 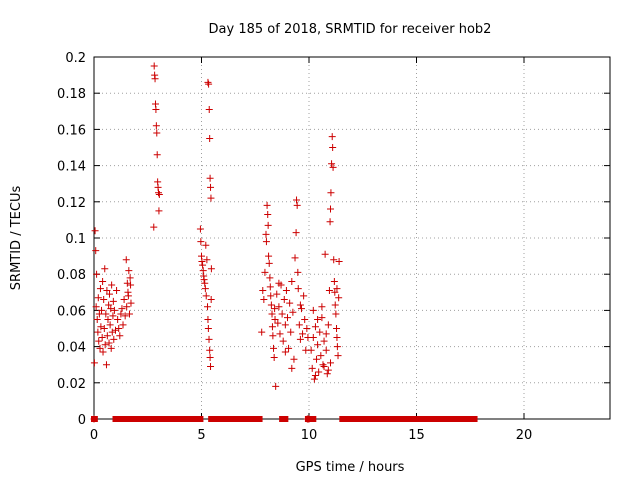 I want to click on y-tick-label: 0.16, so click(x=71, y=130).